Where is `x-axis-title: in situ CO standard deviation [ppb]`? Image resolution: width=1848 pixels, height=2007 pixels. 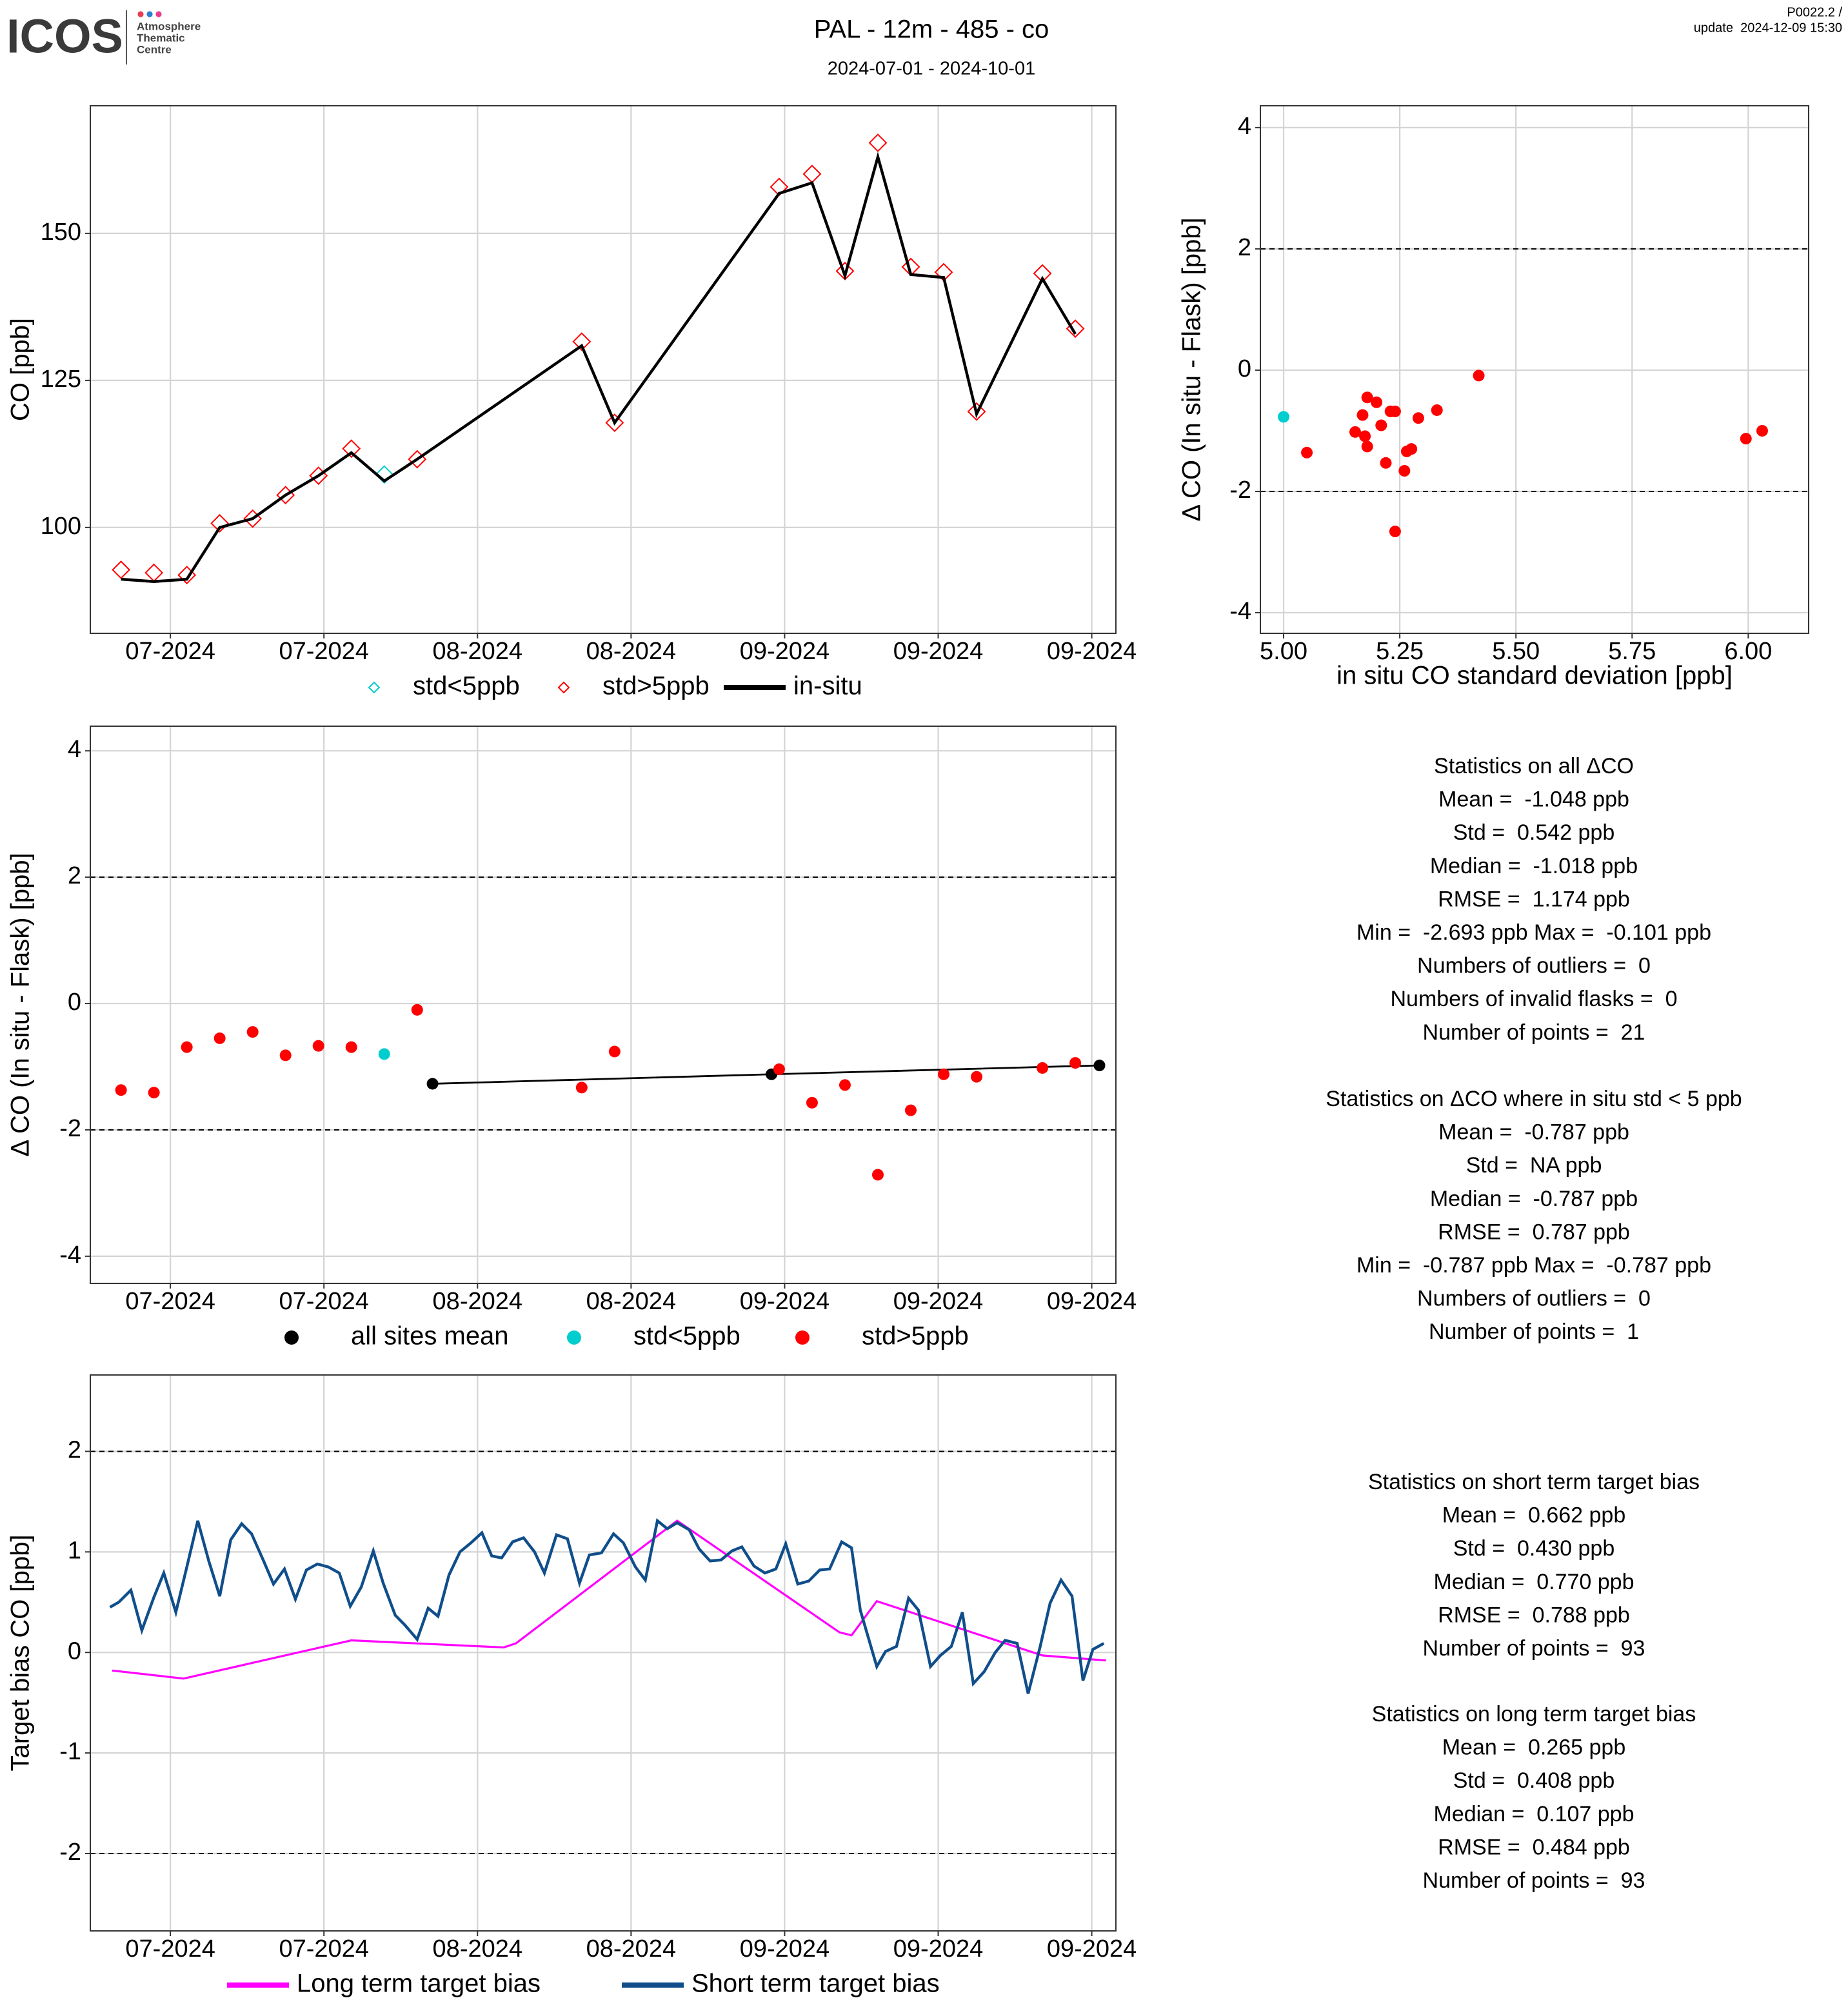
x-axis-title: in situ CO standard deviation [ppb] is located at coordinates (1534, 676).